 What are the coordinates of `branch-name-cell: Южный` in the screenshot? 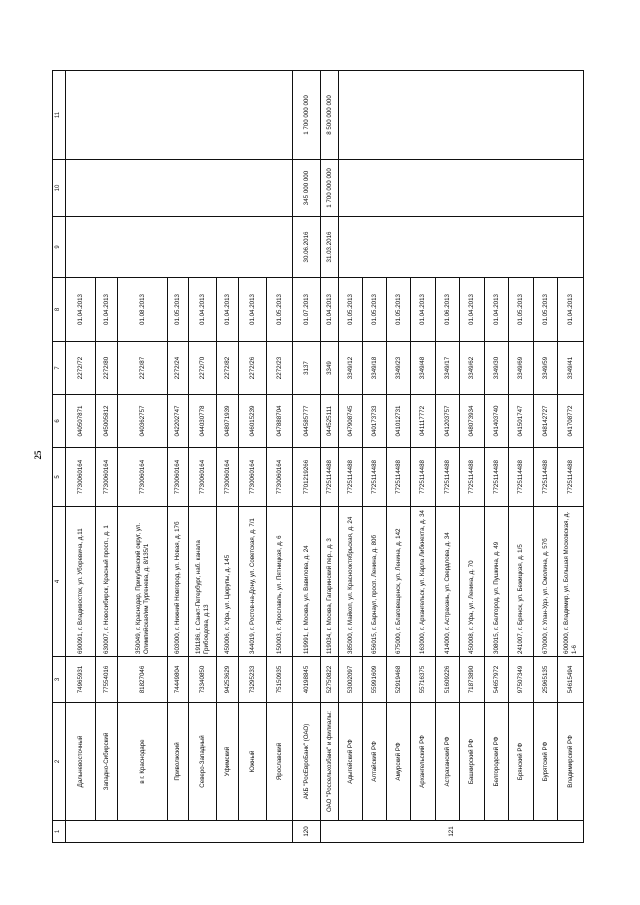 It's located at (252, 761).